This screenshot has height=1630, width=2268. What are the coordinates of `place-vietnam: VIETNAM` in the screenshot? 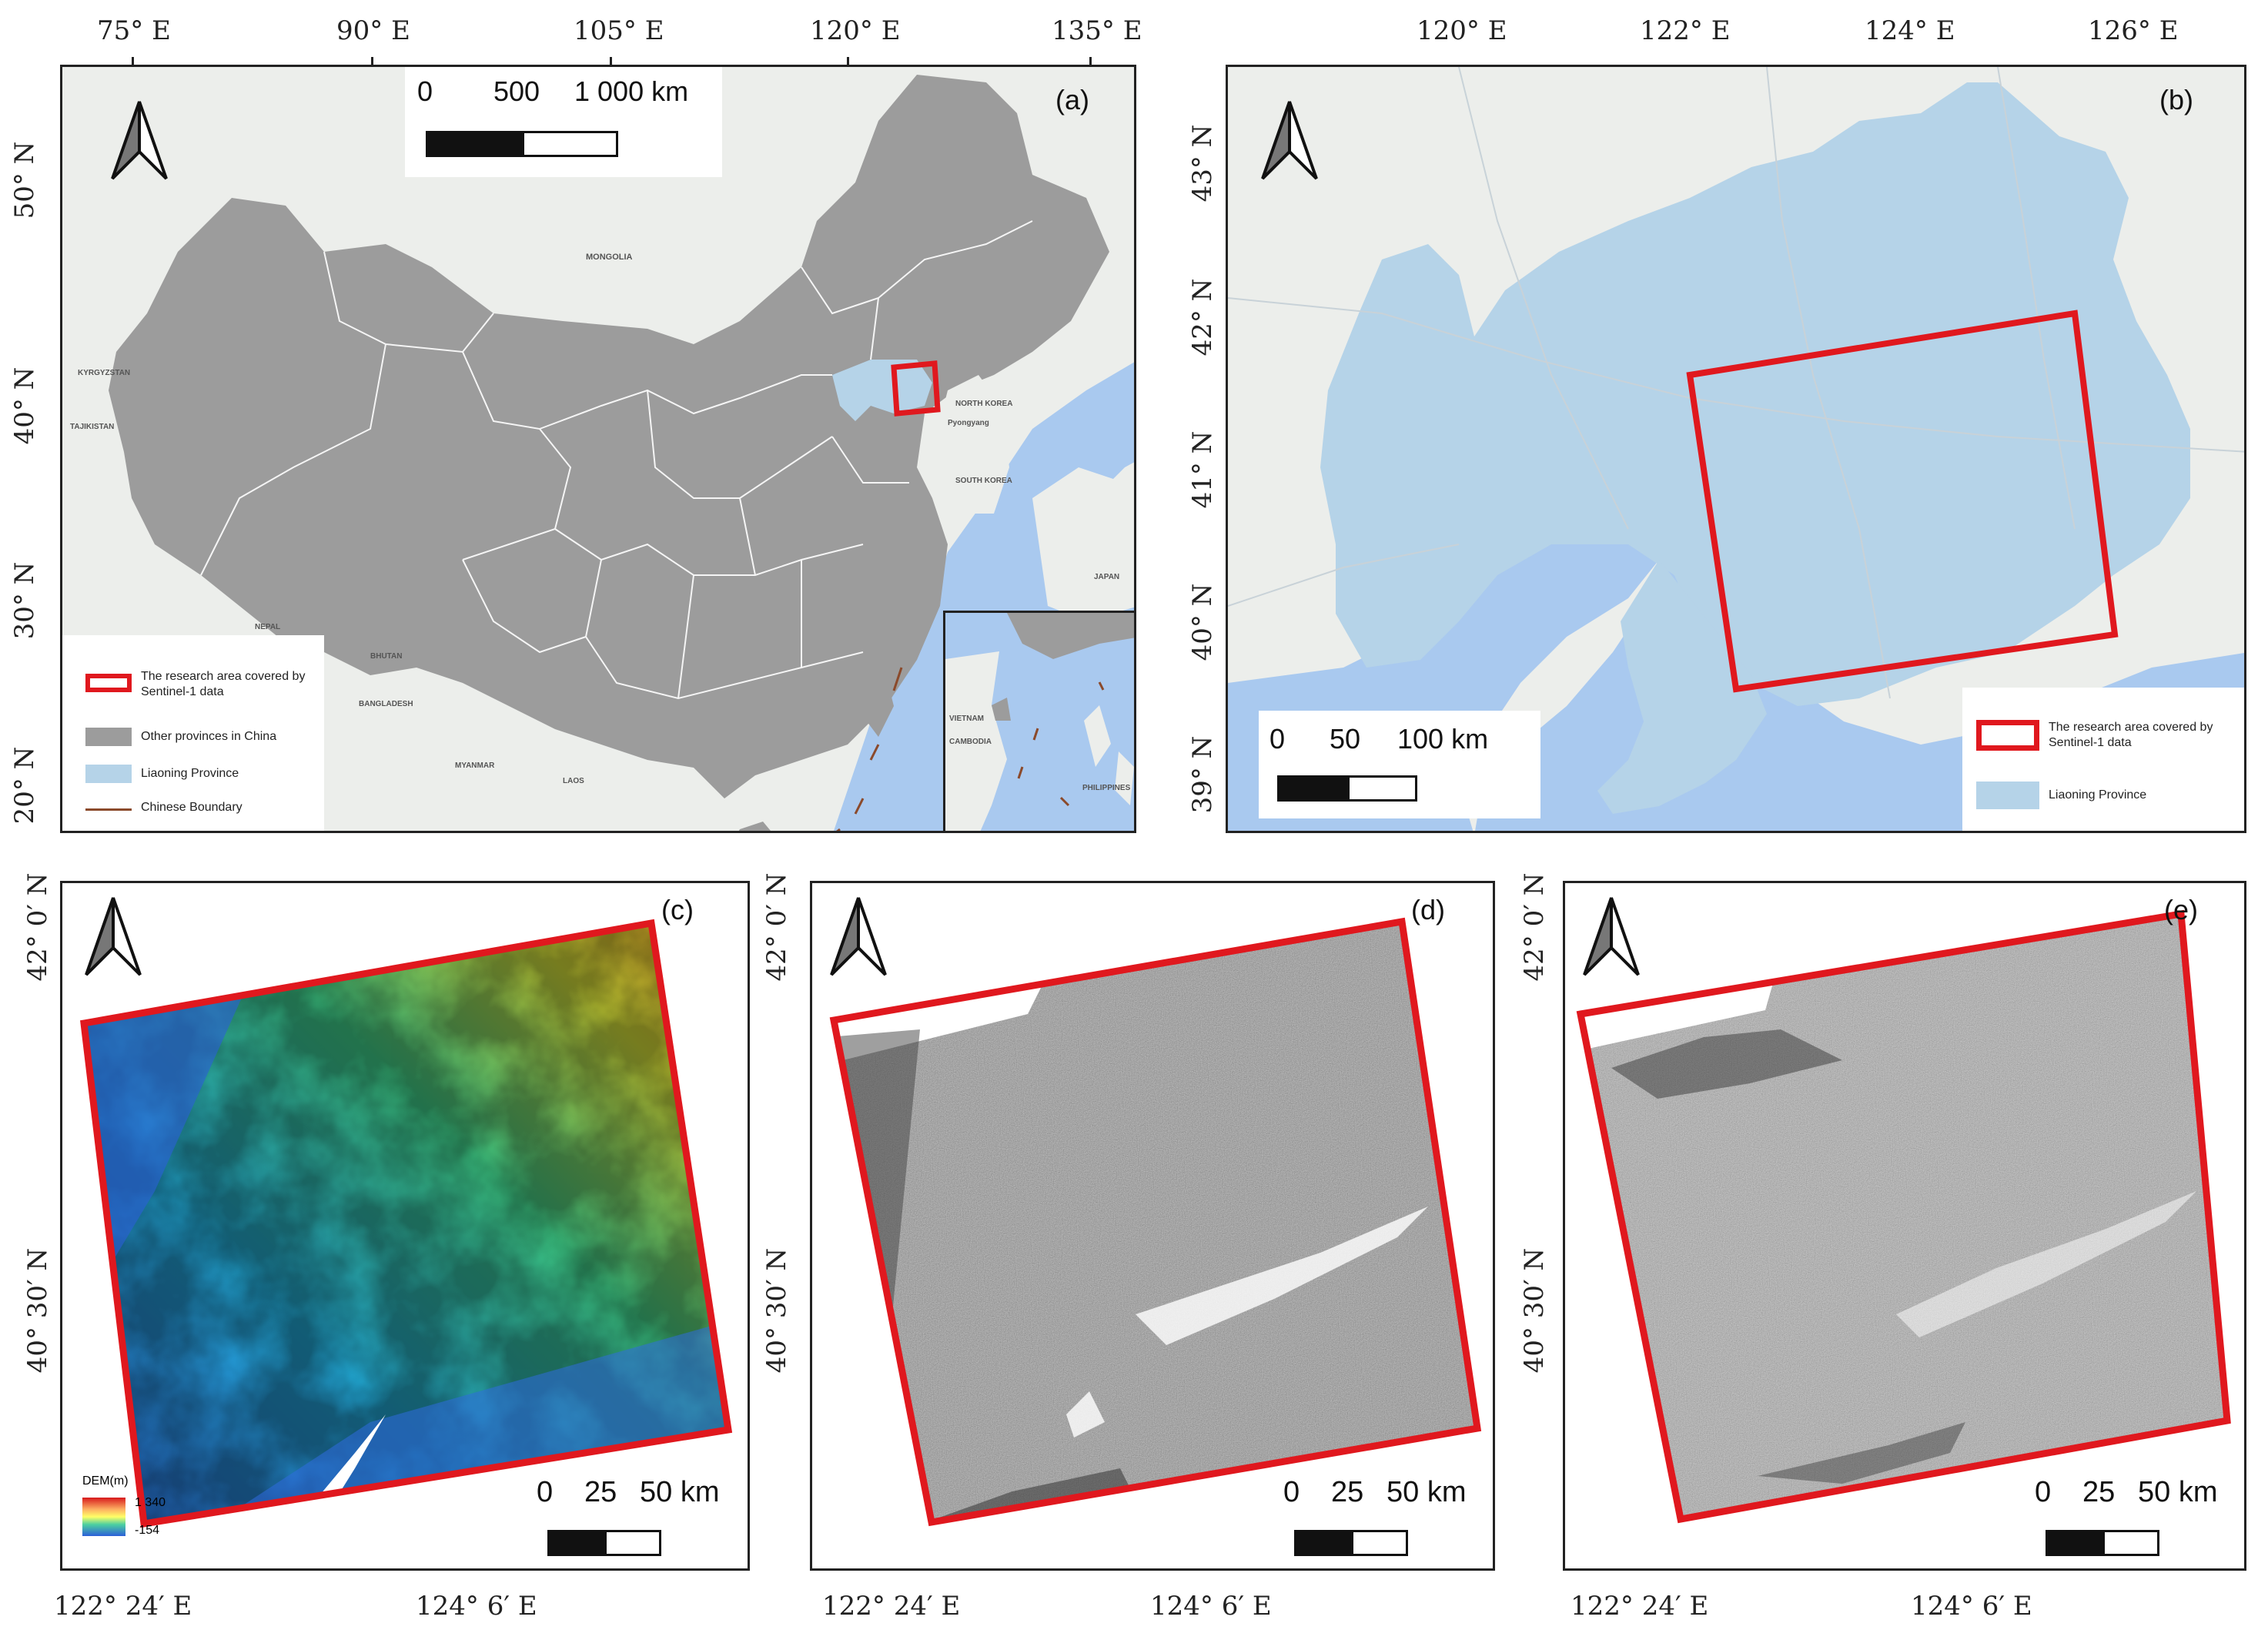 It's located at (966, 719).